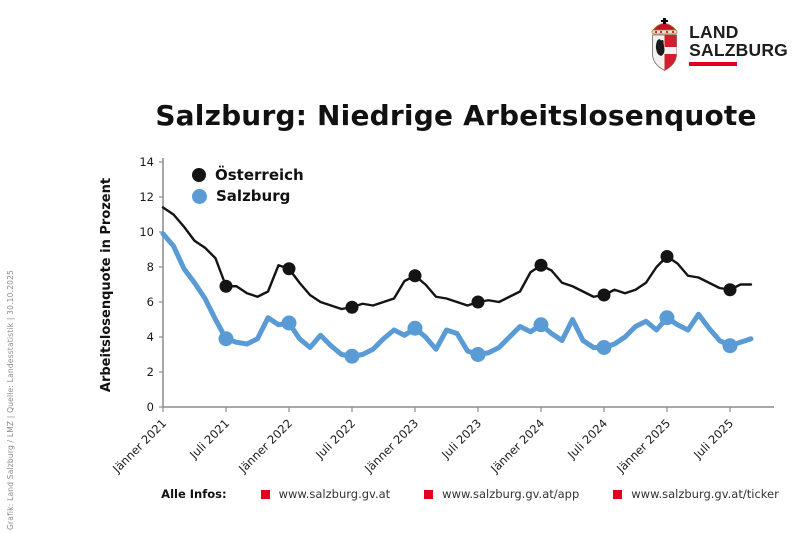 The width and height of the screenshot is (800, 533). I want to click on legend-label-austria: Österreich, so click(259, 175).